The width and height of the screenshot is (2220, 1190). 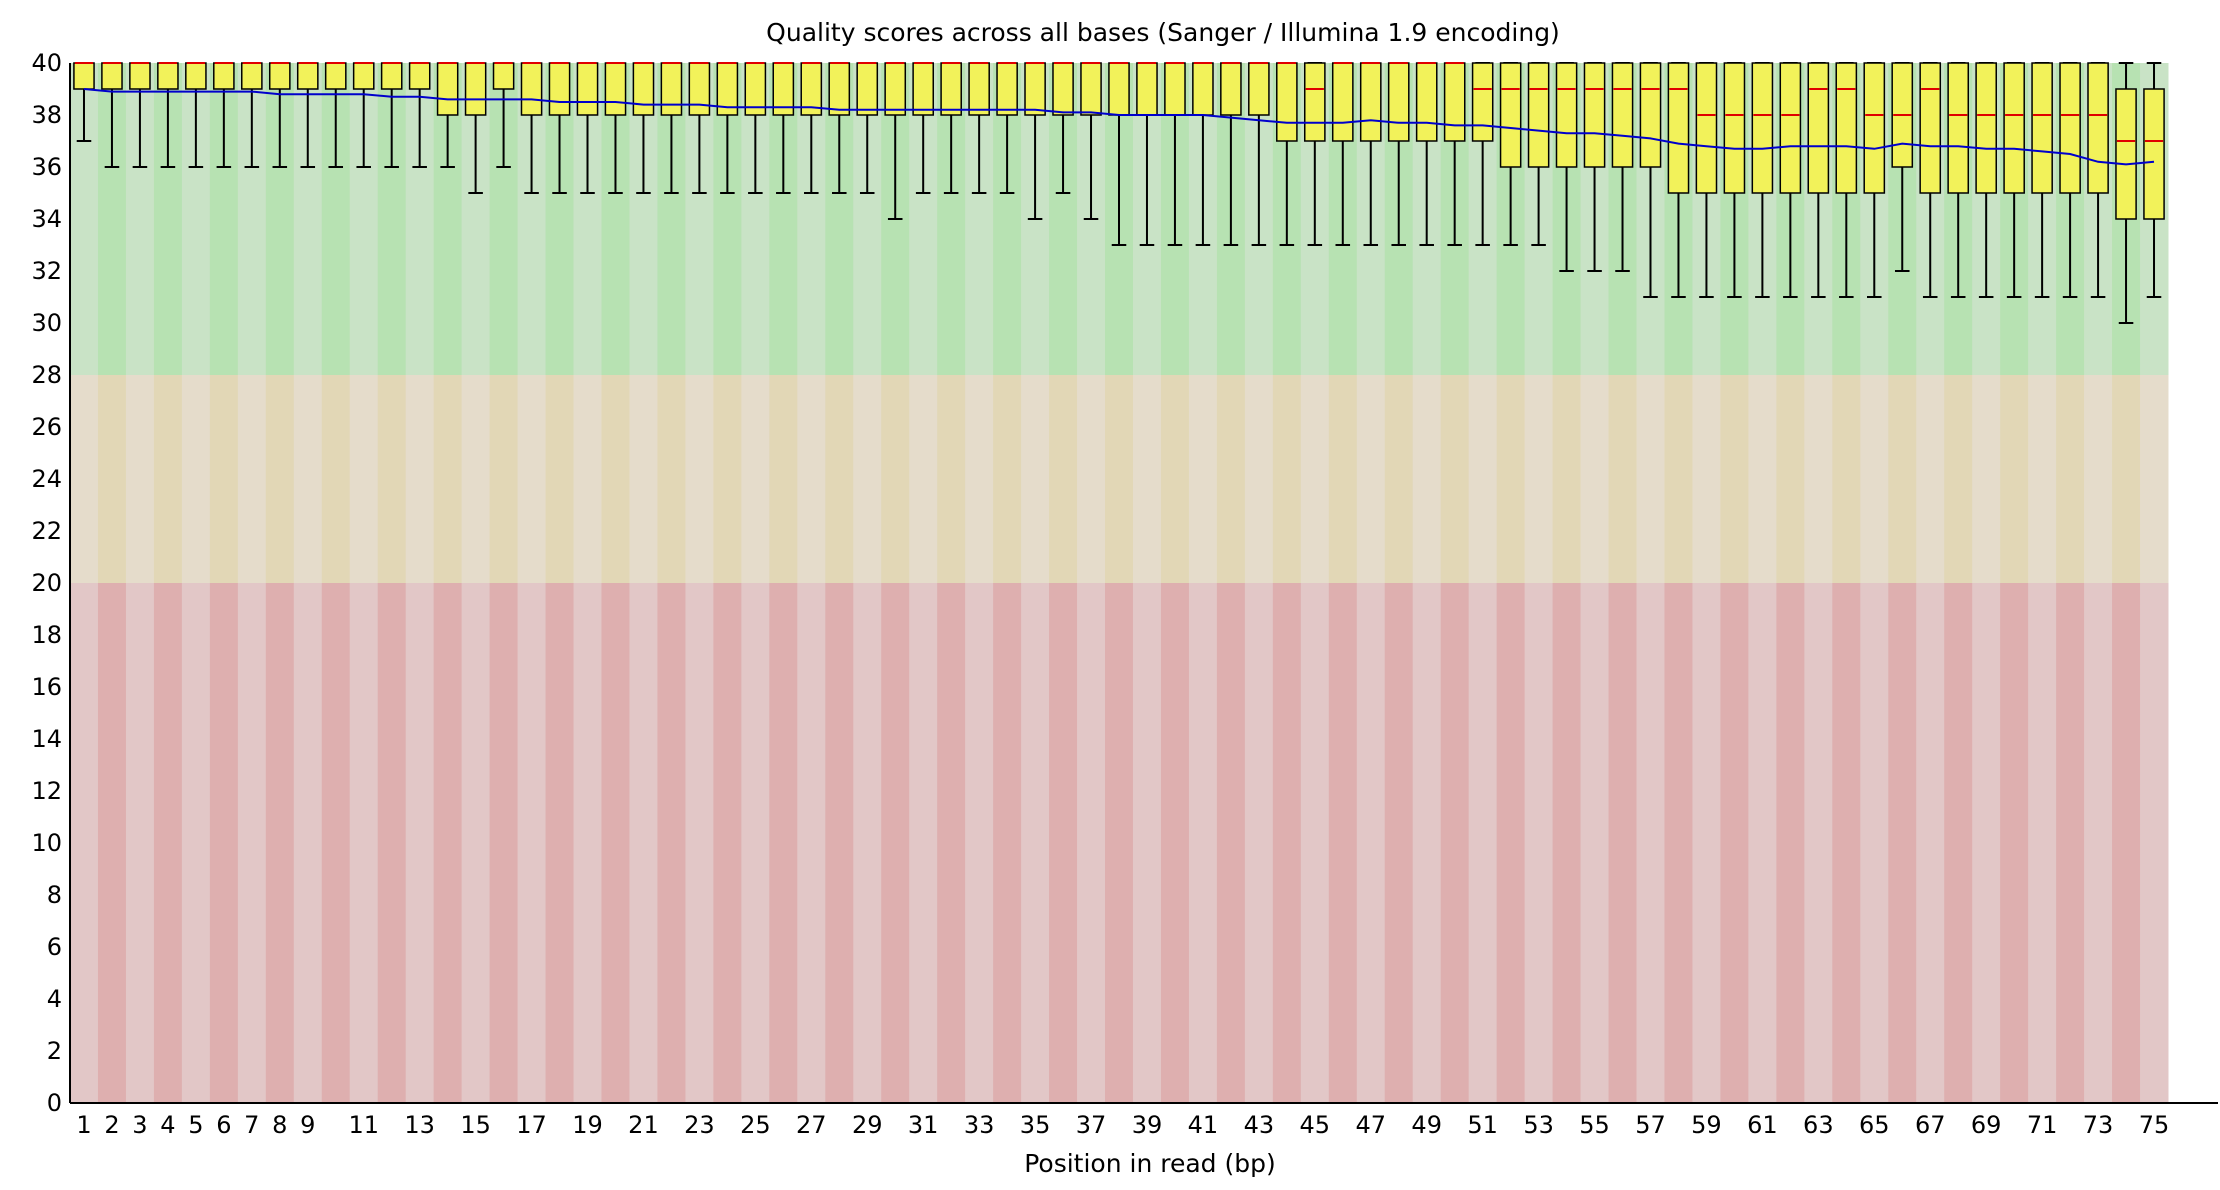 What do you see at coordinates (54, 947) in the screenshot?
I see `y-tick-6: 6` at bounding box center [54, 947].